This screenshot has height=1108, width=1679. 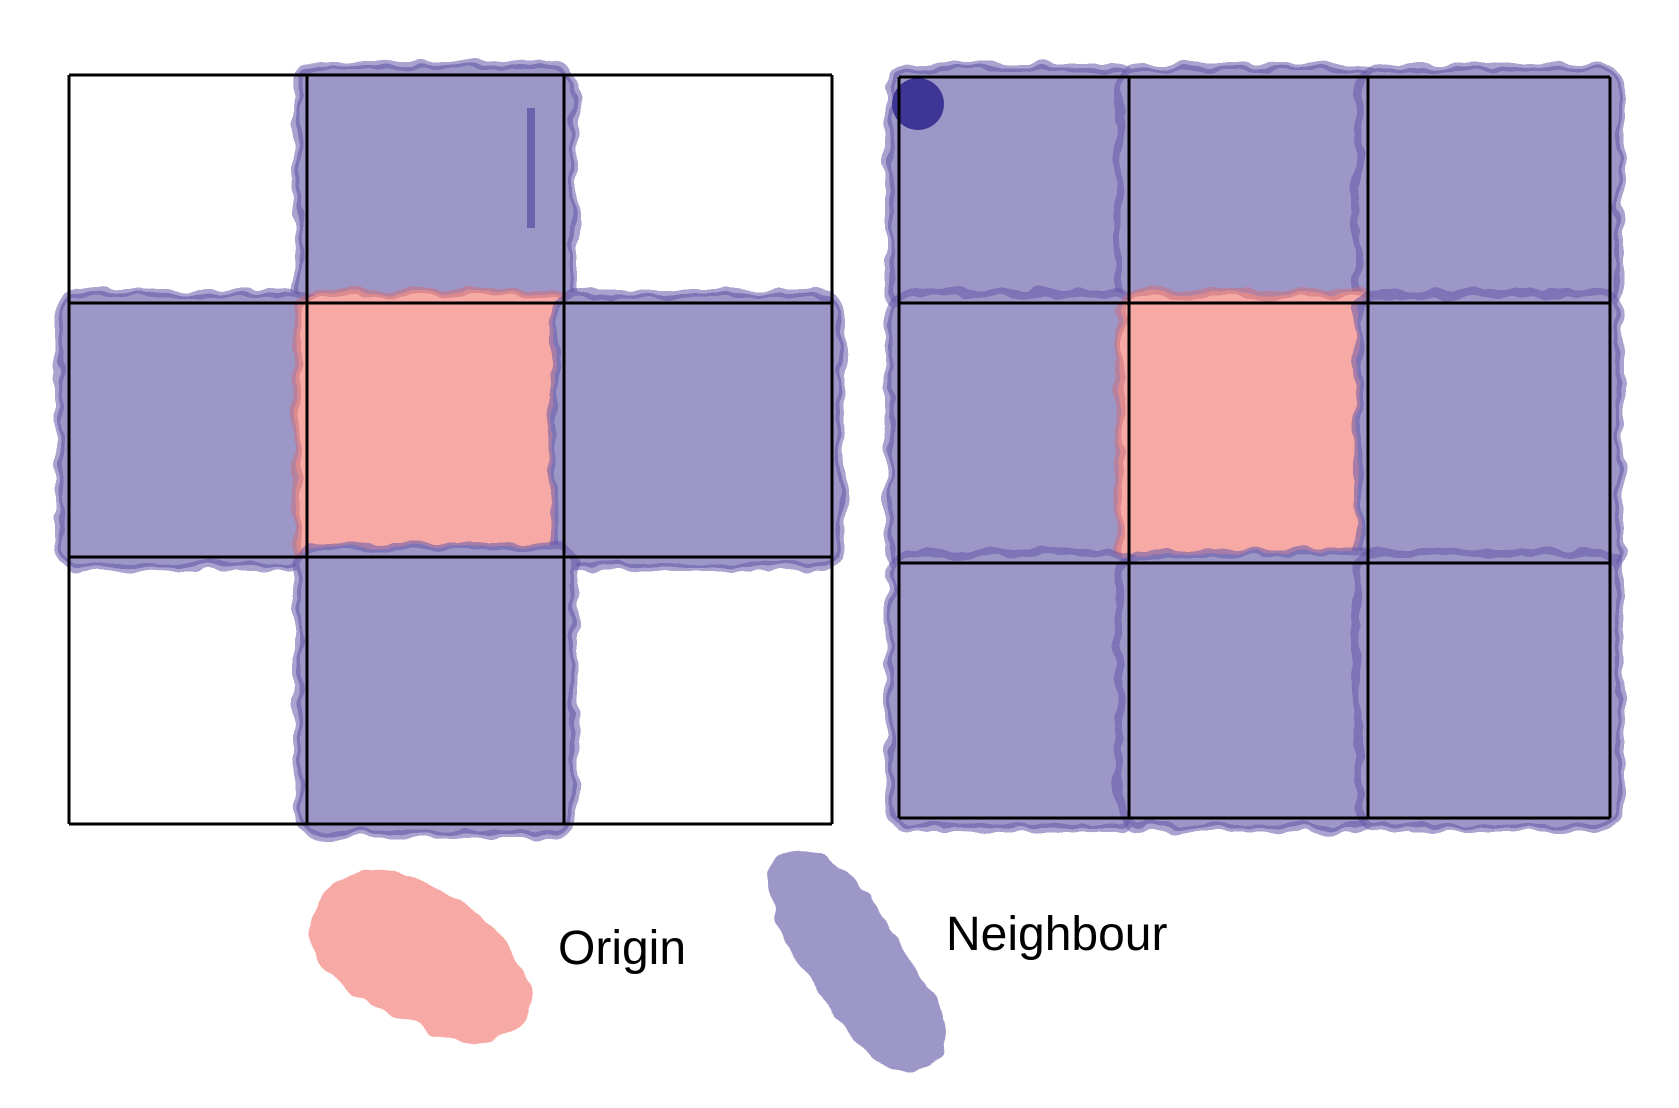 I want to click on brush-mark, so click(x=530, y=168).